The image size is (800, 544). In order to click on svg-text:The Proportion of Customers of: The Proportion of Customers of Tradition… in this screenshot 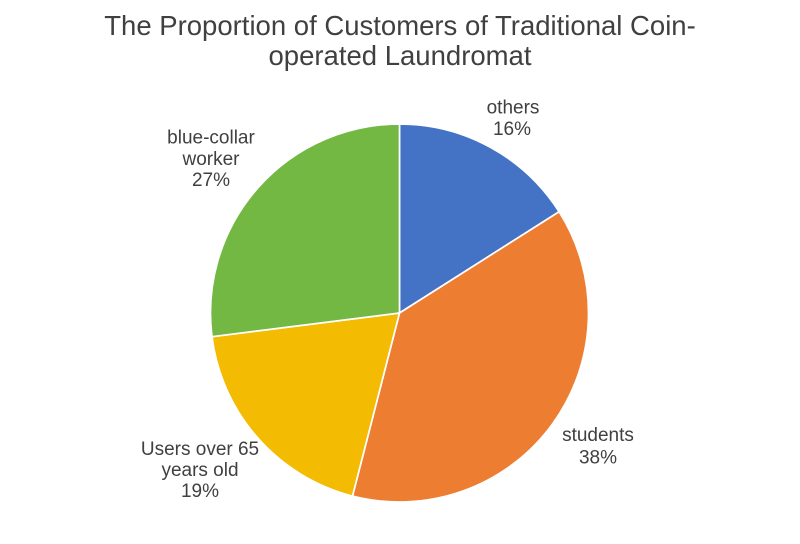, I will do `click(400, 25)`.